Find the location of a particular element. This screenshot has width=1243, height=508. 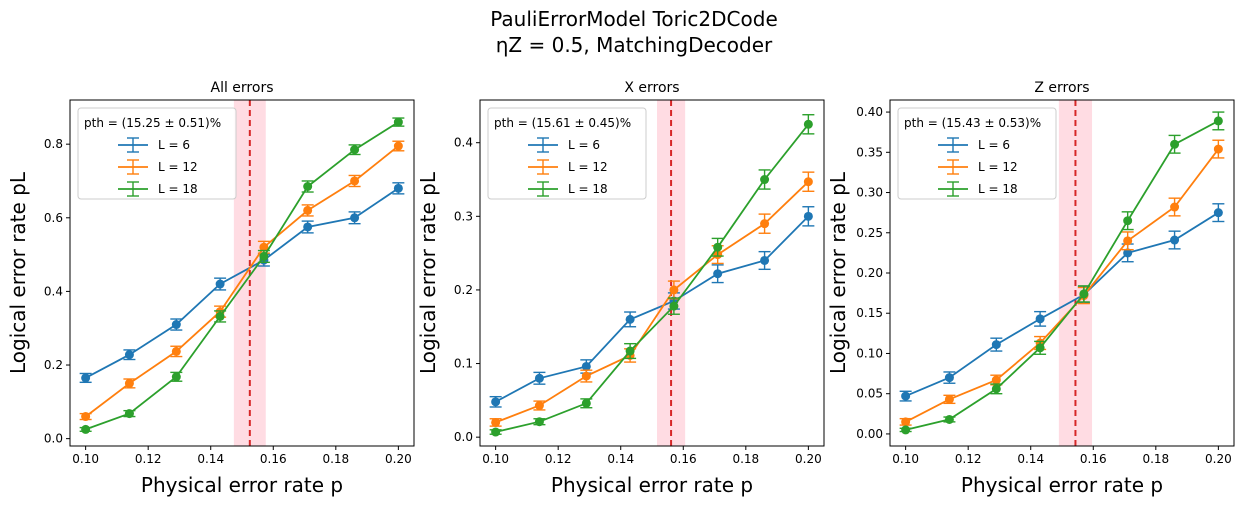

y-tick-label: 0.3 is located at coordinates (463, 216).